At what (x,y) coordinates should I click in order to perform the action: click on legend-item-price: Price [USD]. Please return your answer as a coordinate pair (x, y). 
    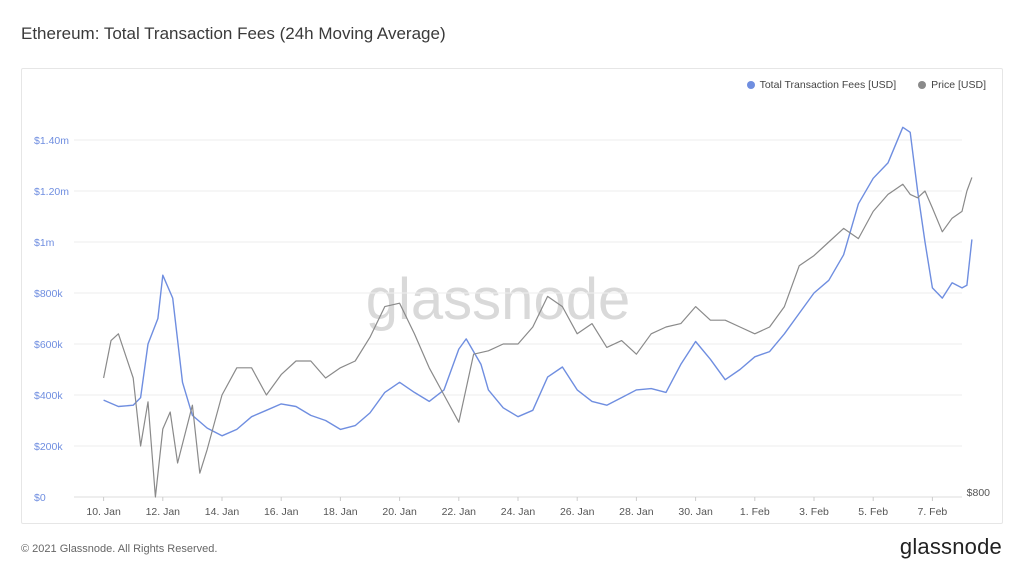
    Looking at the image, I should click on (952, 85).